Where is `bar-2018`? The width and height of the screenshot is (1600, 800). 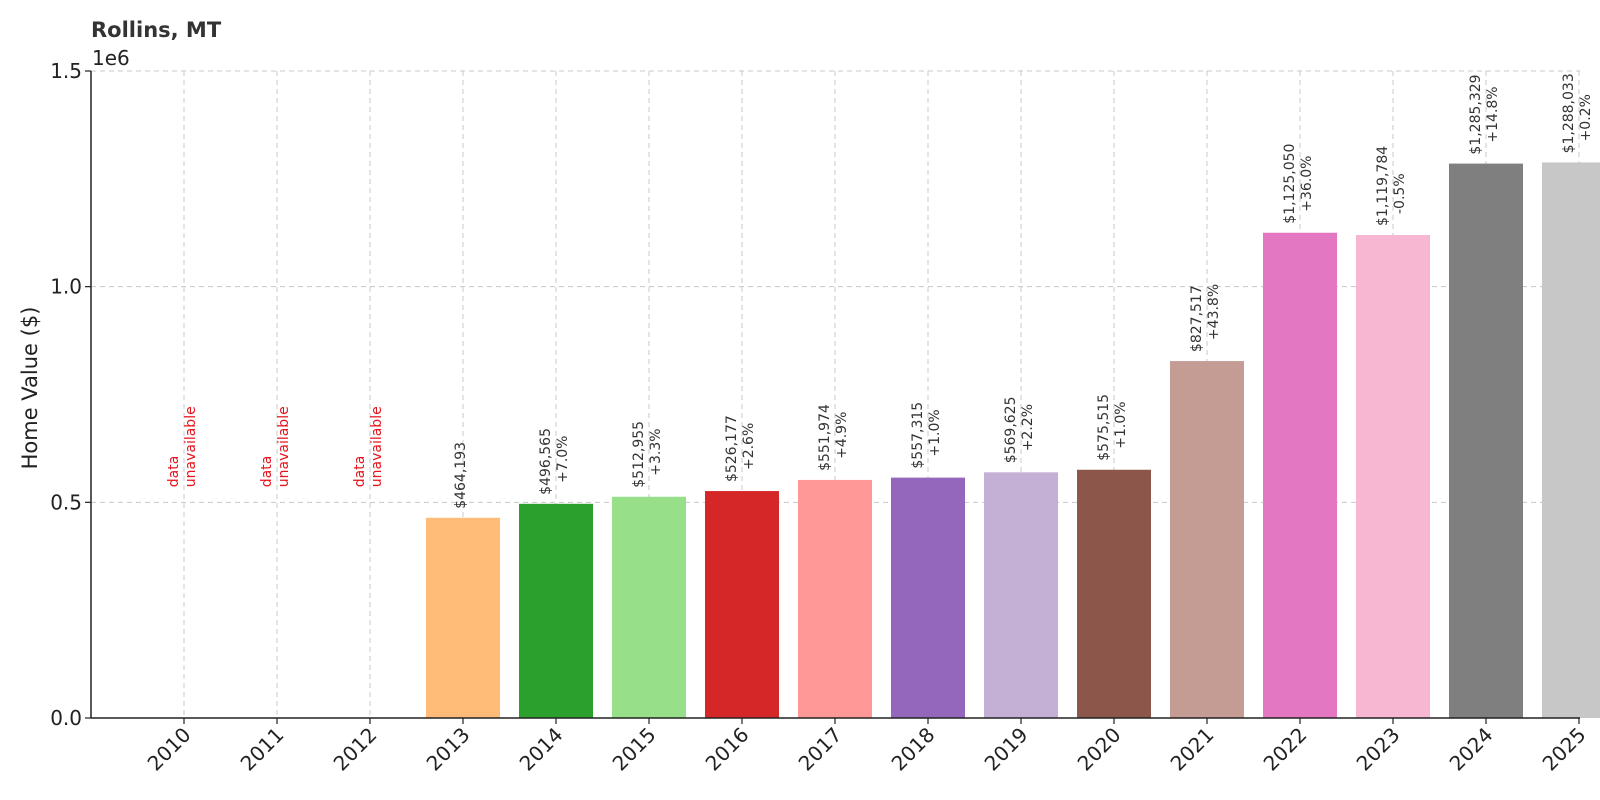
bar-2018 is located at coordinates (928, 597).